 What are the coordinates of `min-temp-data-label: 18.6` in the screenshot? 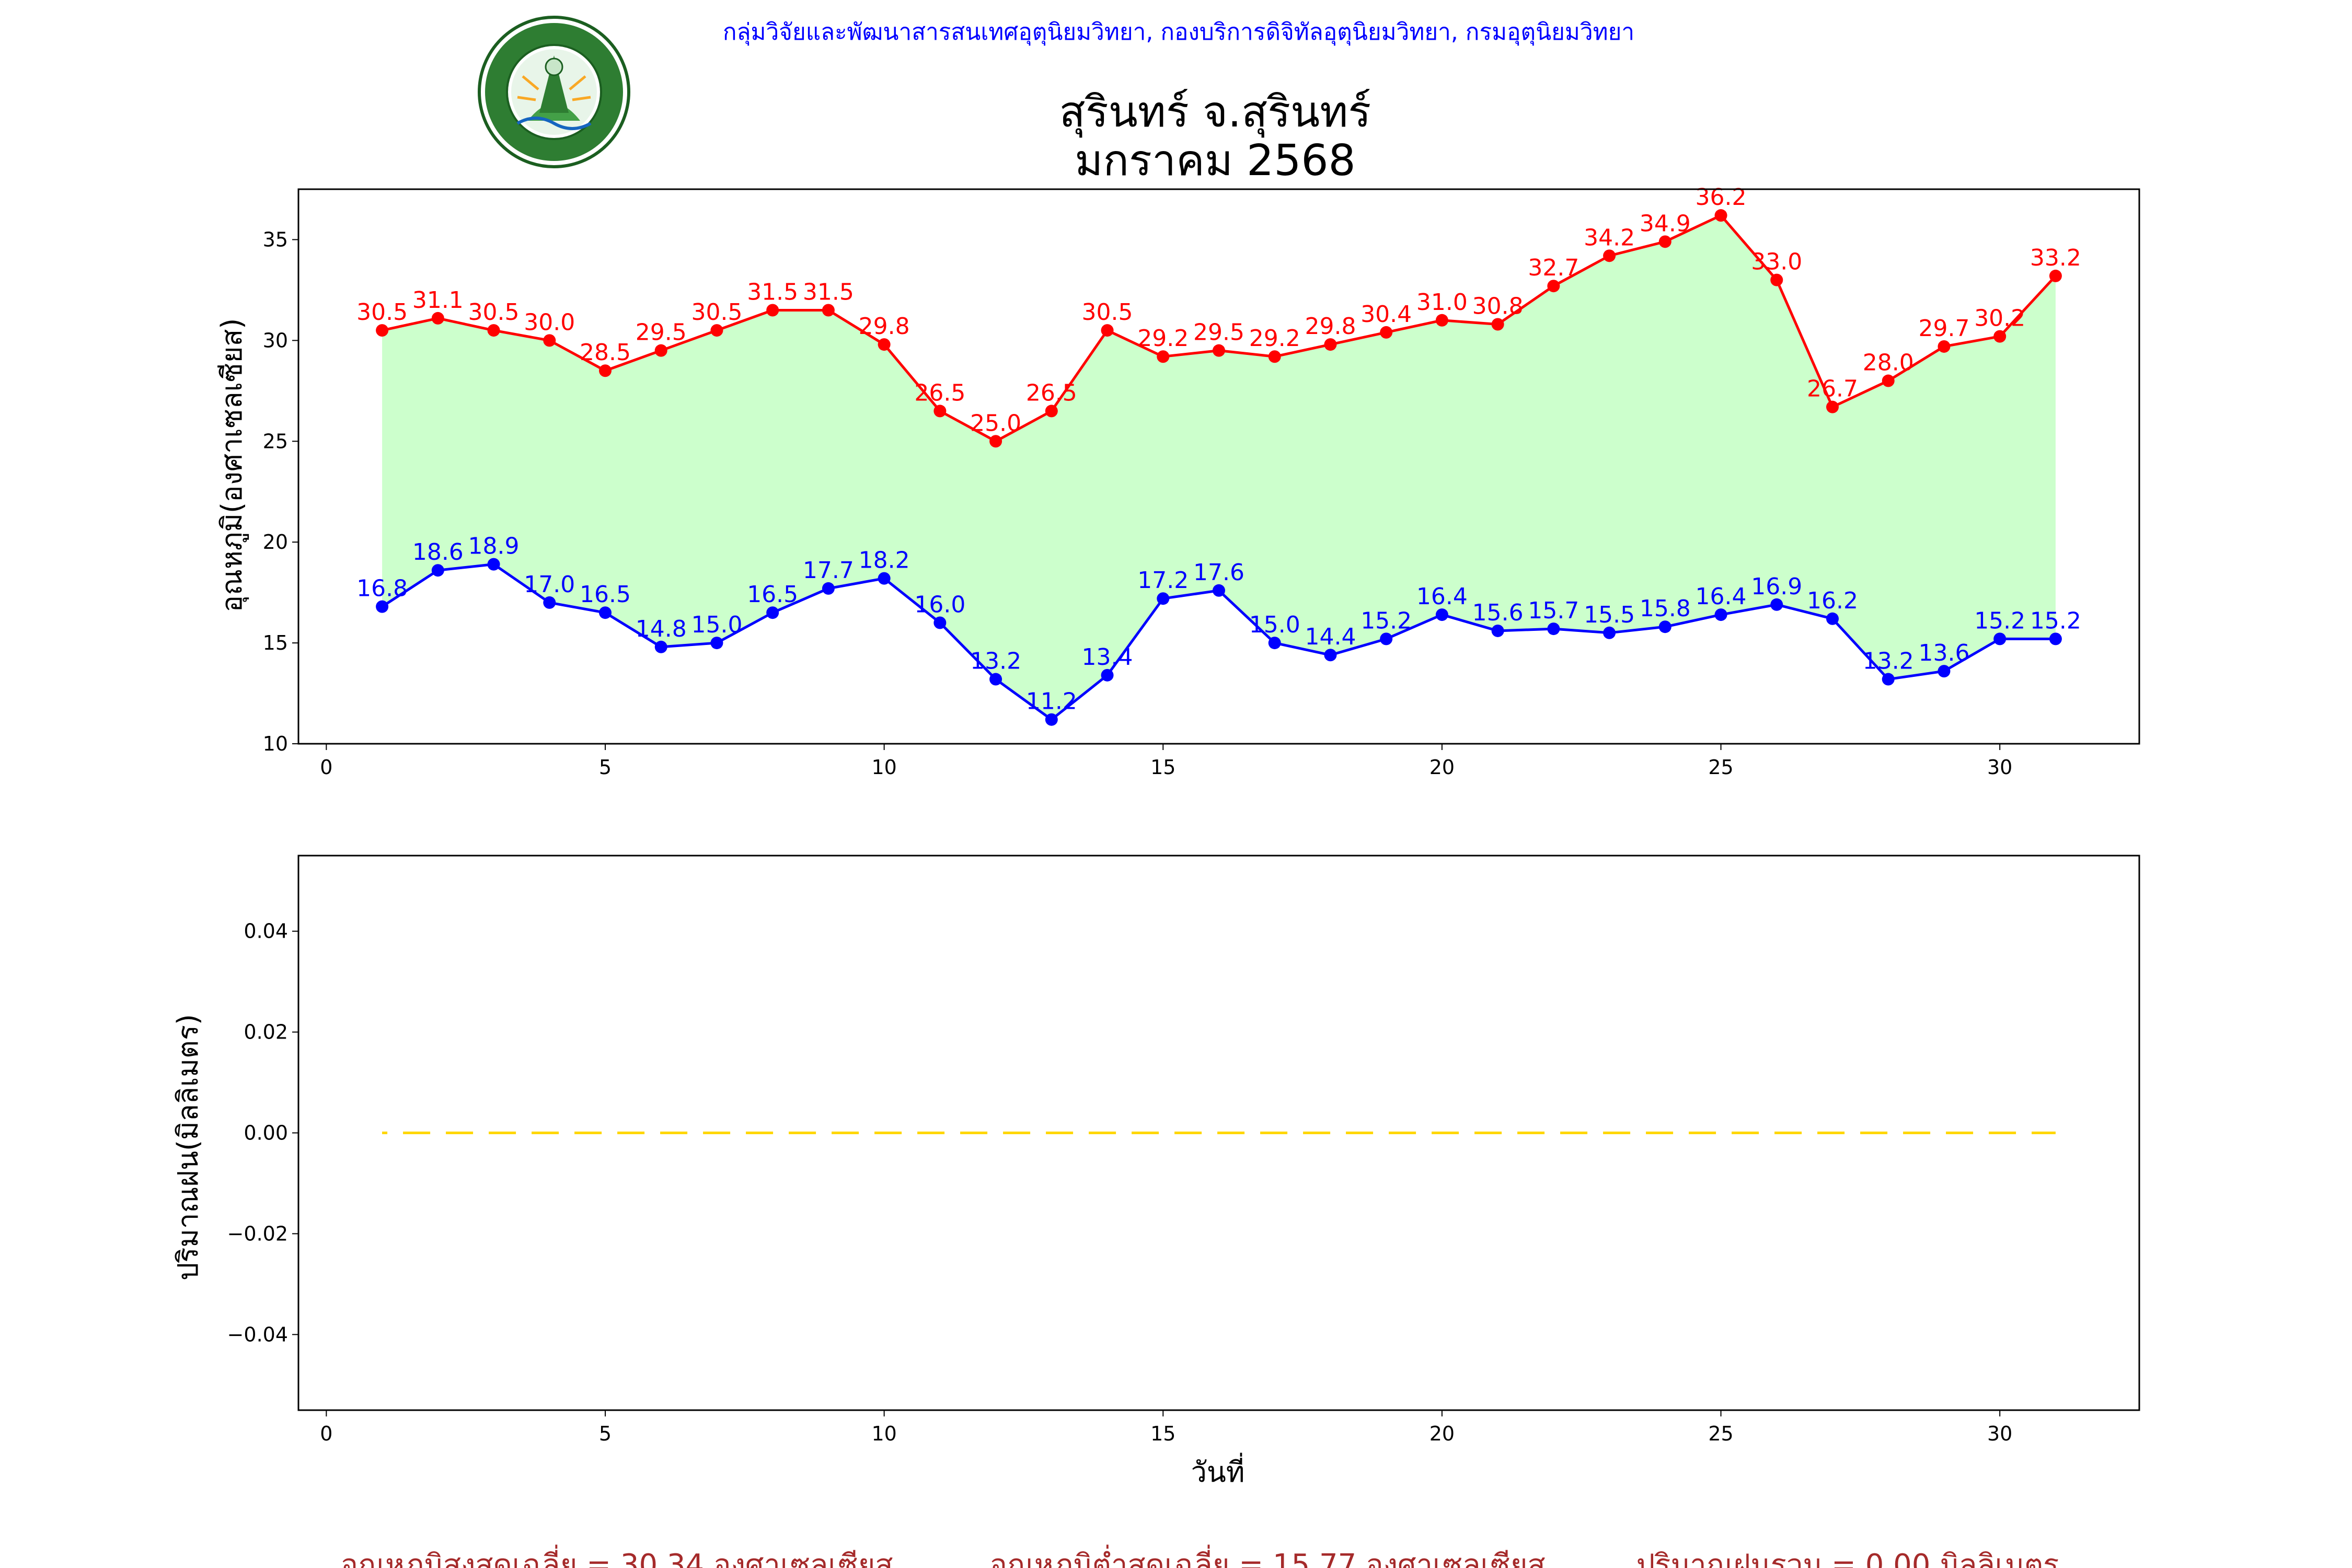 It's located at (438, 552).